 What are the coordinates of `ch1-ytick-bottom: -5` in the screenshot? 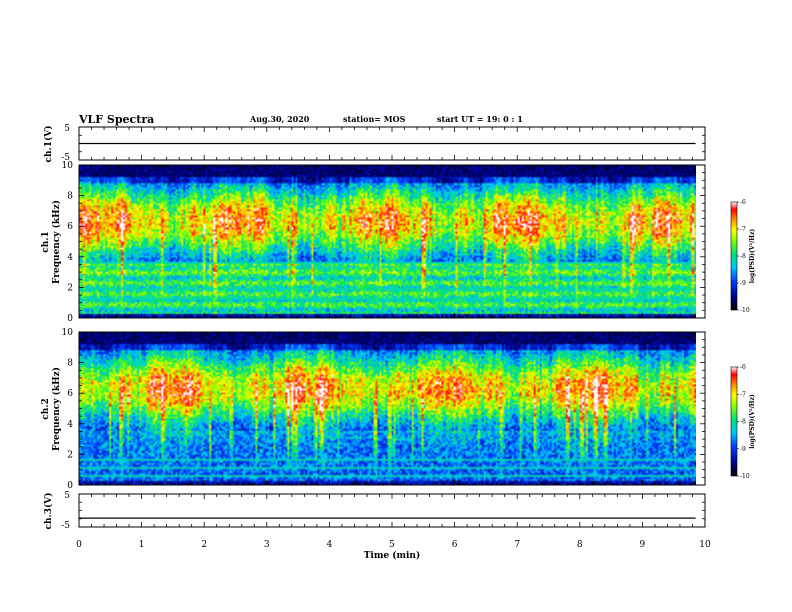 It's located at (65, 158).